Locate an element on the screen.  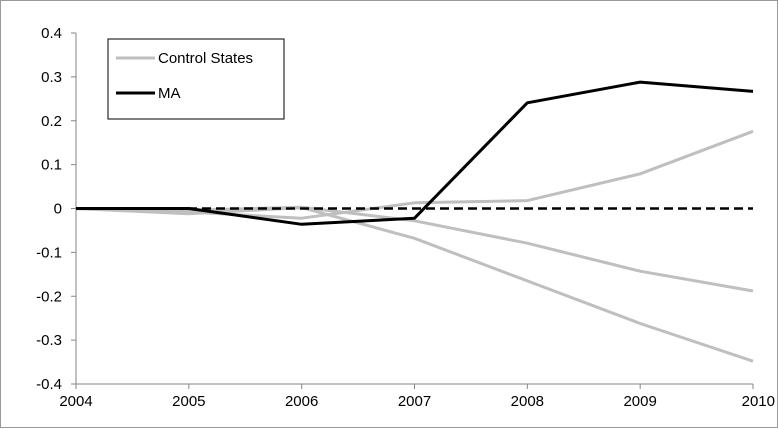
legend: Control States MA is located at coordinates (196, 79).